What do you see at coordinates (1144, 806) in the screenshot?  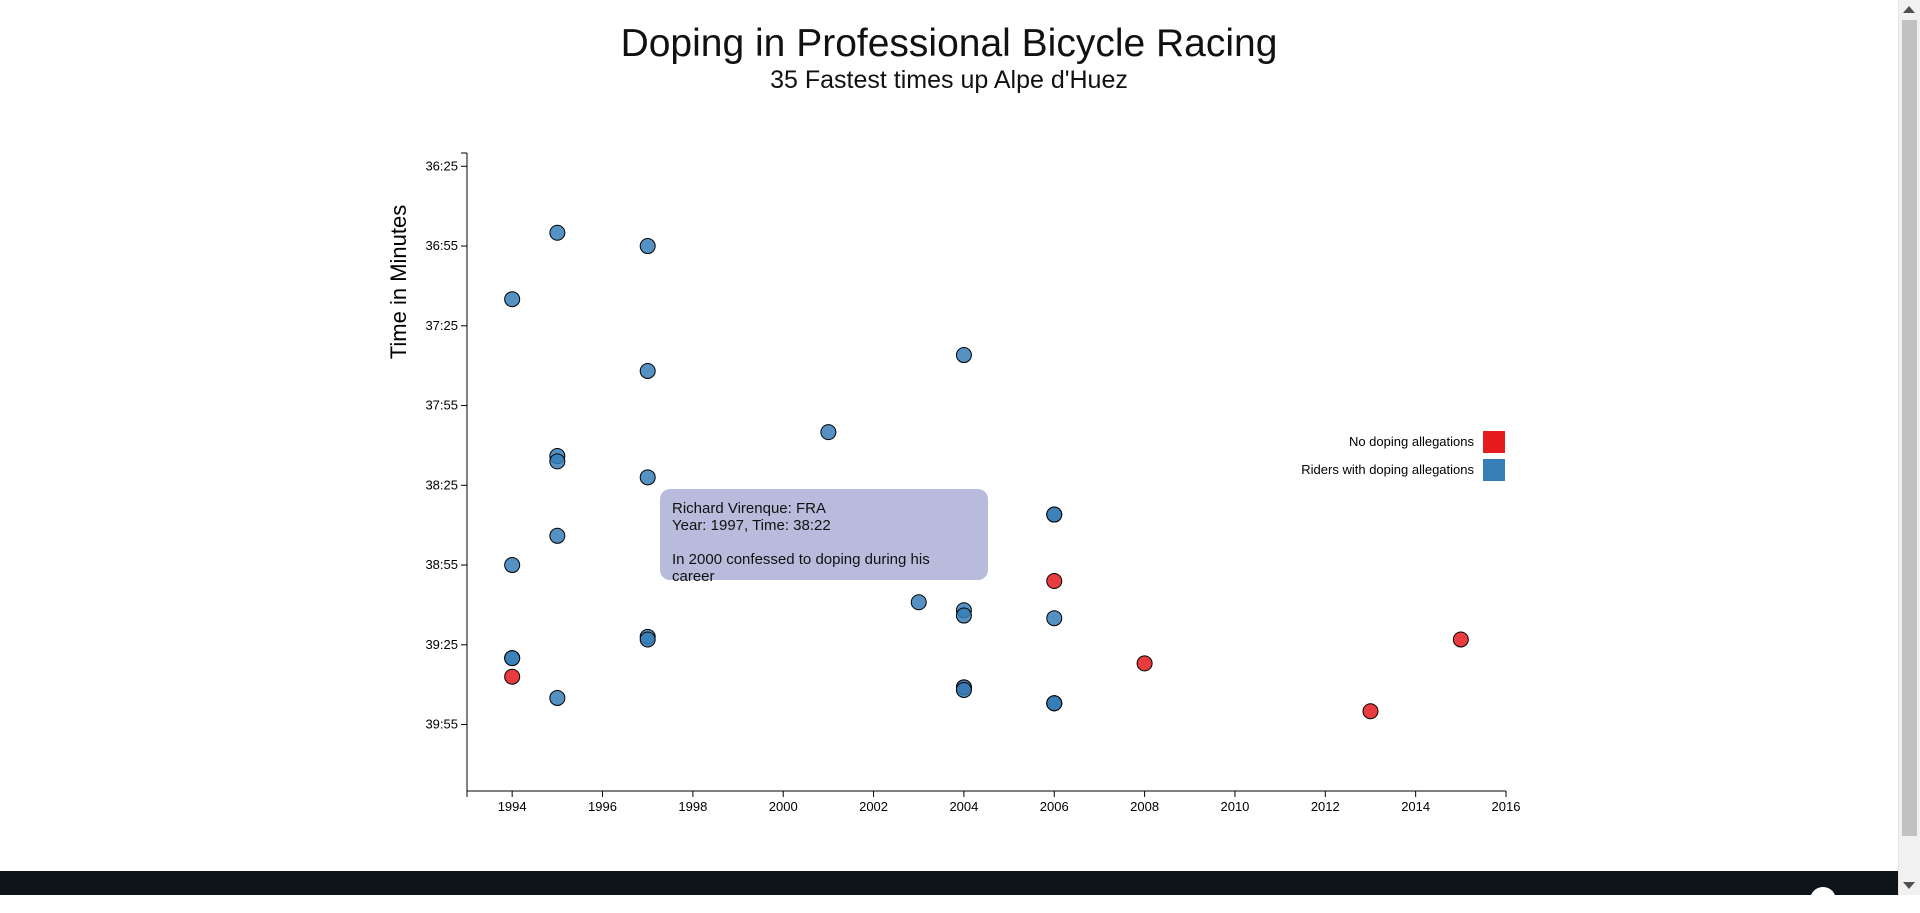 I see `x-tick-label: 2008` at bounding box center [1144, 806].